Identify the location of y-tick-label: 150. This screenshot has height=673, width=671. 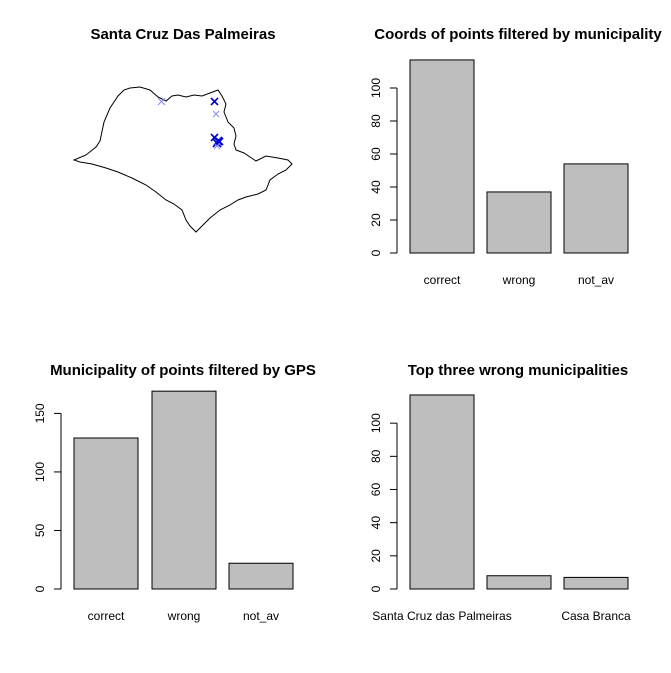
(40, 413).